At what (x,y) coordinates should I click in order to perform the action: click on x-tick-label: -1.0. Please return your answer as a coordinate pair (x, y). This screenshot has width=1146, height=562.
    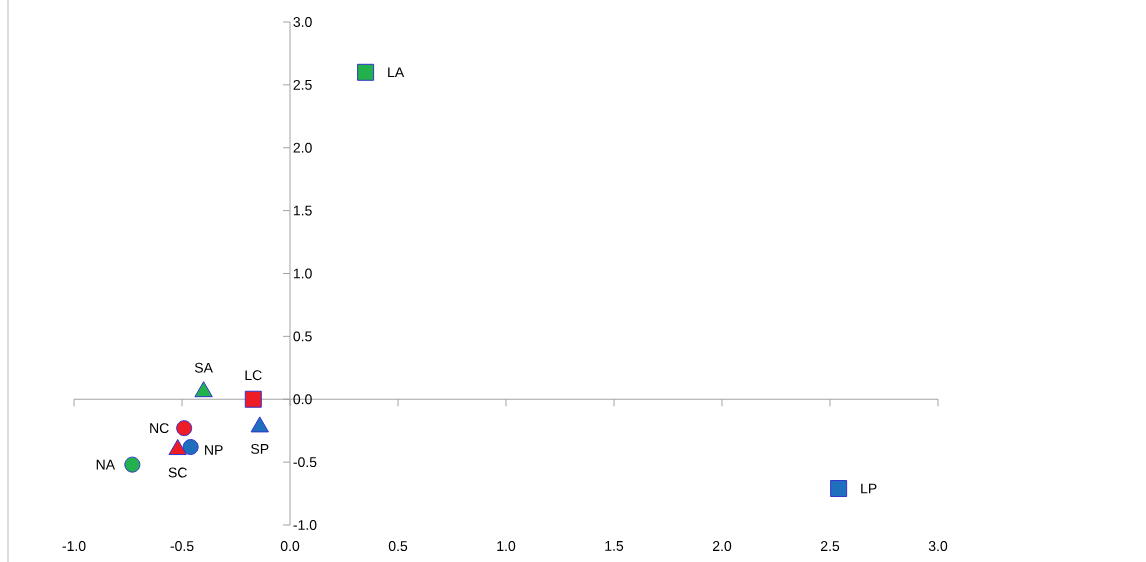
    Looking at the image, I should click on (74, 546).